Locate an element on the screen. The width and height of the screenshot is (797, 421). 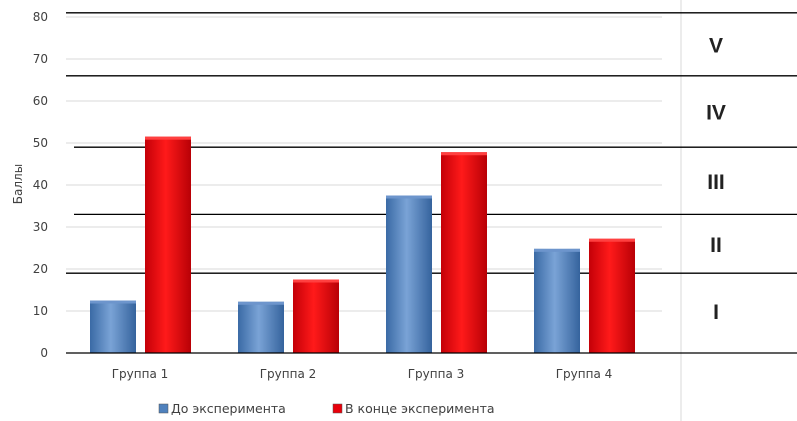
y-axis-label: Баллы is located at coordinates (18, 184).